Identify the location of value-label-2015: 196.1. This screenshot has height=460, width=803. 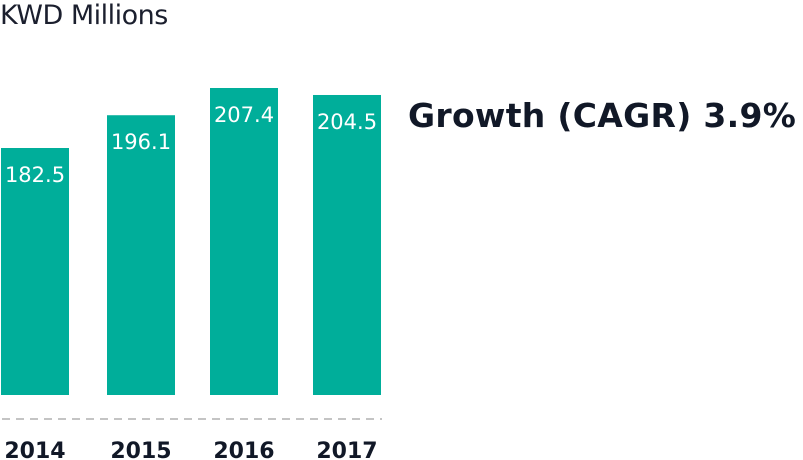
(141, 142).